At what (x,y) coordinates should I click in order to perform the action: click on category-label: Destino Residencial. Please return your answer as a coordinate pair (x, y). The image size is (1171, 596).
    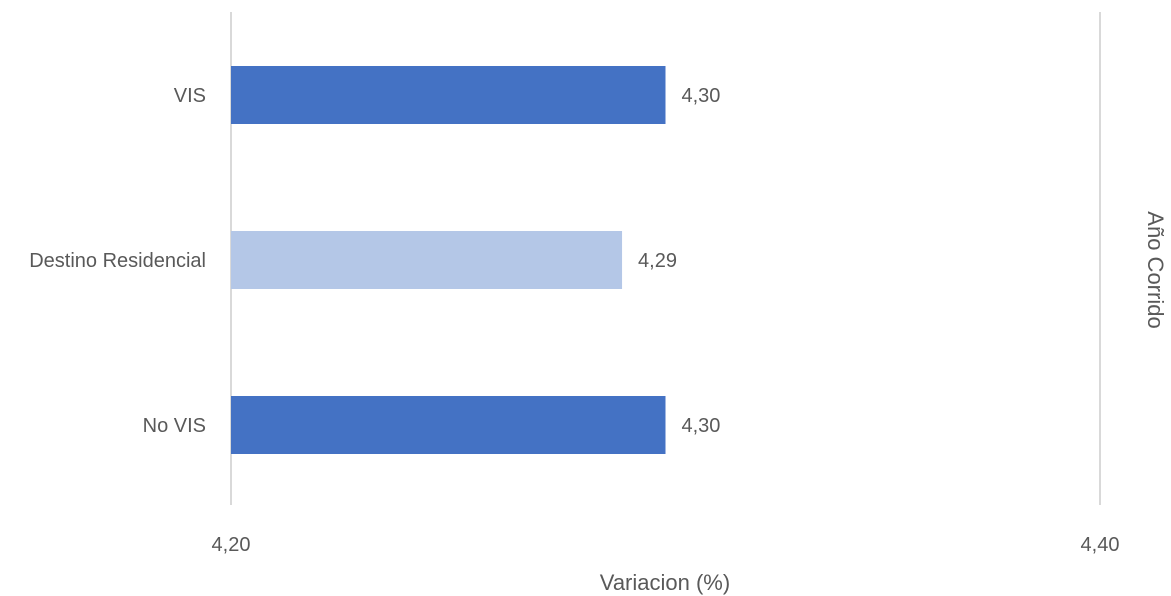
    Looking at the image, I should click on (117, 261).